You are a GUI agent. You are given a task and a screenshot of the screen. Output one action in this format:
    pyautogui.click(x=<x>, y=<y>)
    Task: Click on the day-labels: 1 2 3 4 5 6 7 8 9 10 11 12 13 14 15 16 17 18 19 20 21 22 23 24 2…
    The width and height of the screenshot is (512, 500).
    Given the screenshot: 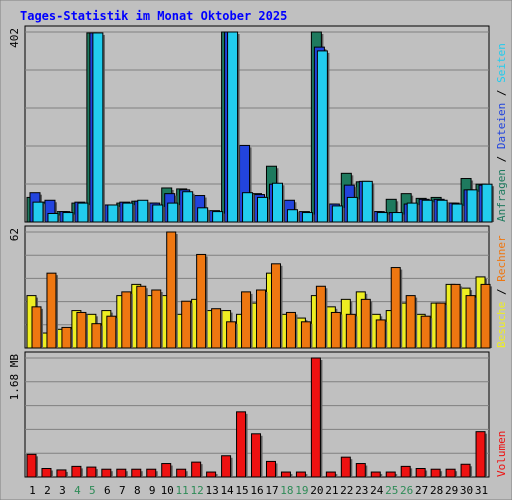 What is the action you would take?
    pyautogui.click(x=258, y=490)
    